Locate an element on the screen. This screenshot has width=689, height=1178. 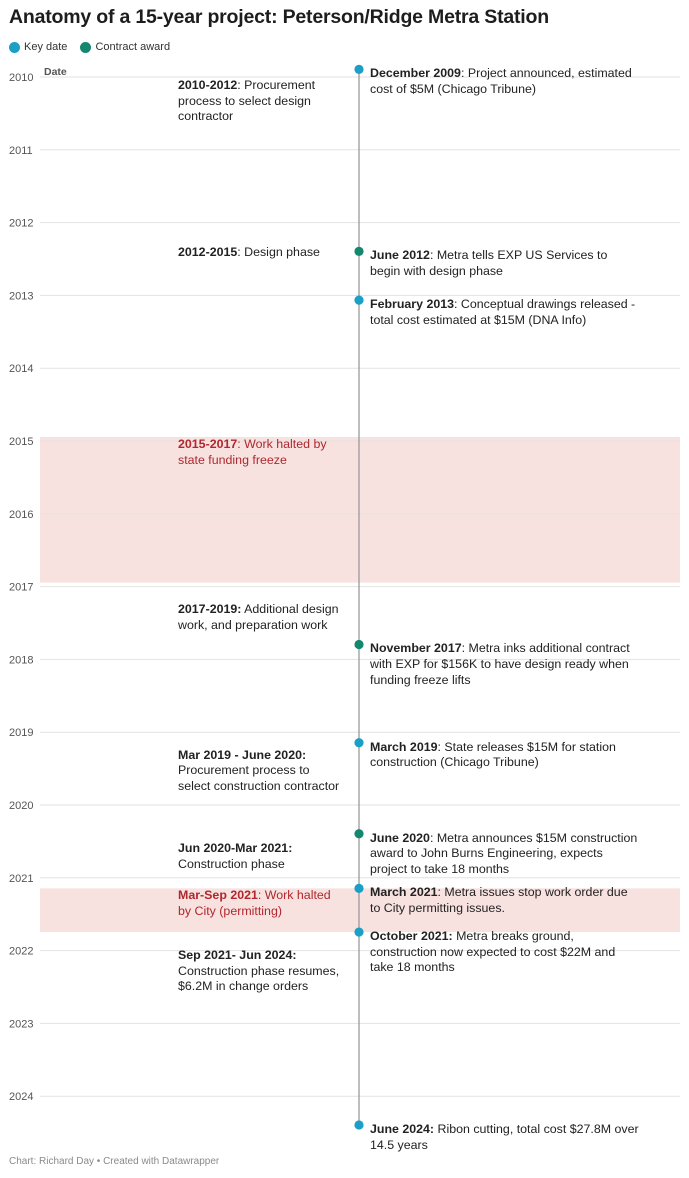
y-tick-label: 2021 is located at coordinates (21, 879).